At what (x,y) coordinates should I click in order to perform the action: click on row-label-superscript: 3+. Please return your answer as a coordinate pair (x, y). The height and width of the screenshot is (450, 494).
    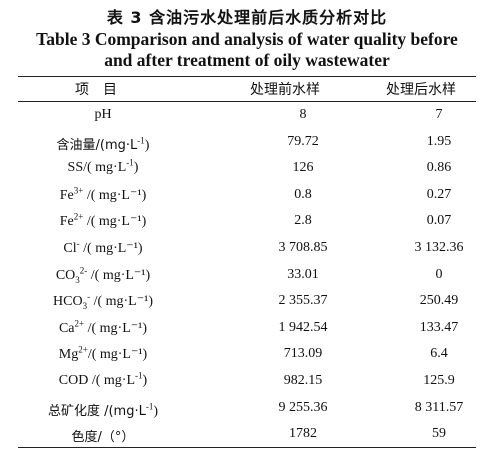
    Looking at the image, I should click on (78, 190).